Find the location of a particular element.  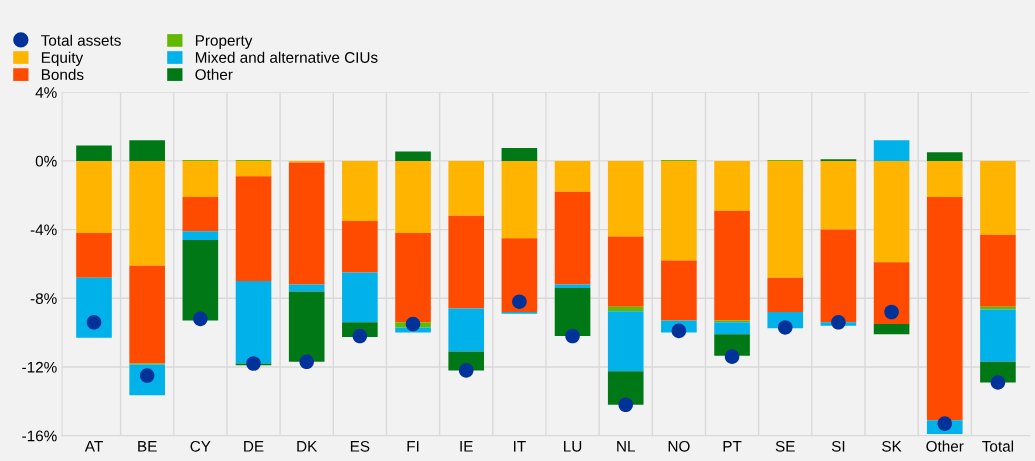

y-tick-label: -12% is located at coordinates (39, 367).